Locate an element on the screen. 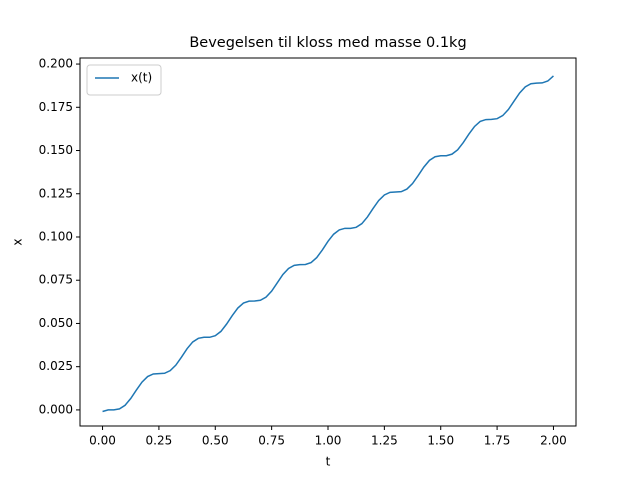  x-tick-label: 1.25 is located at coordinates (384, 441).